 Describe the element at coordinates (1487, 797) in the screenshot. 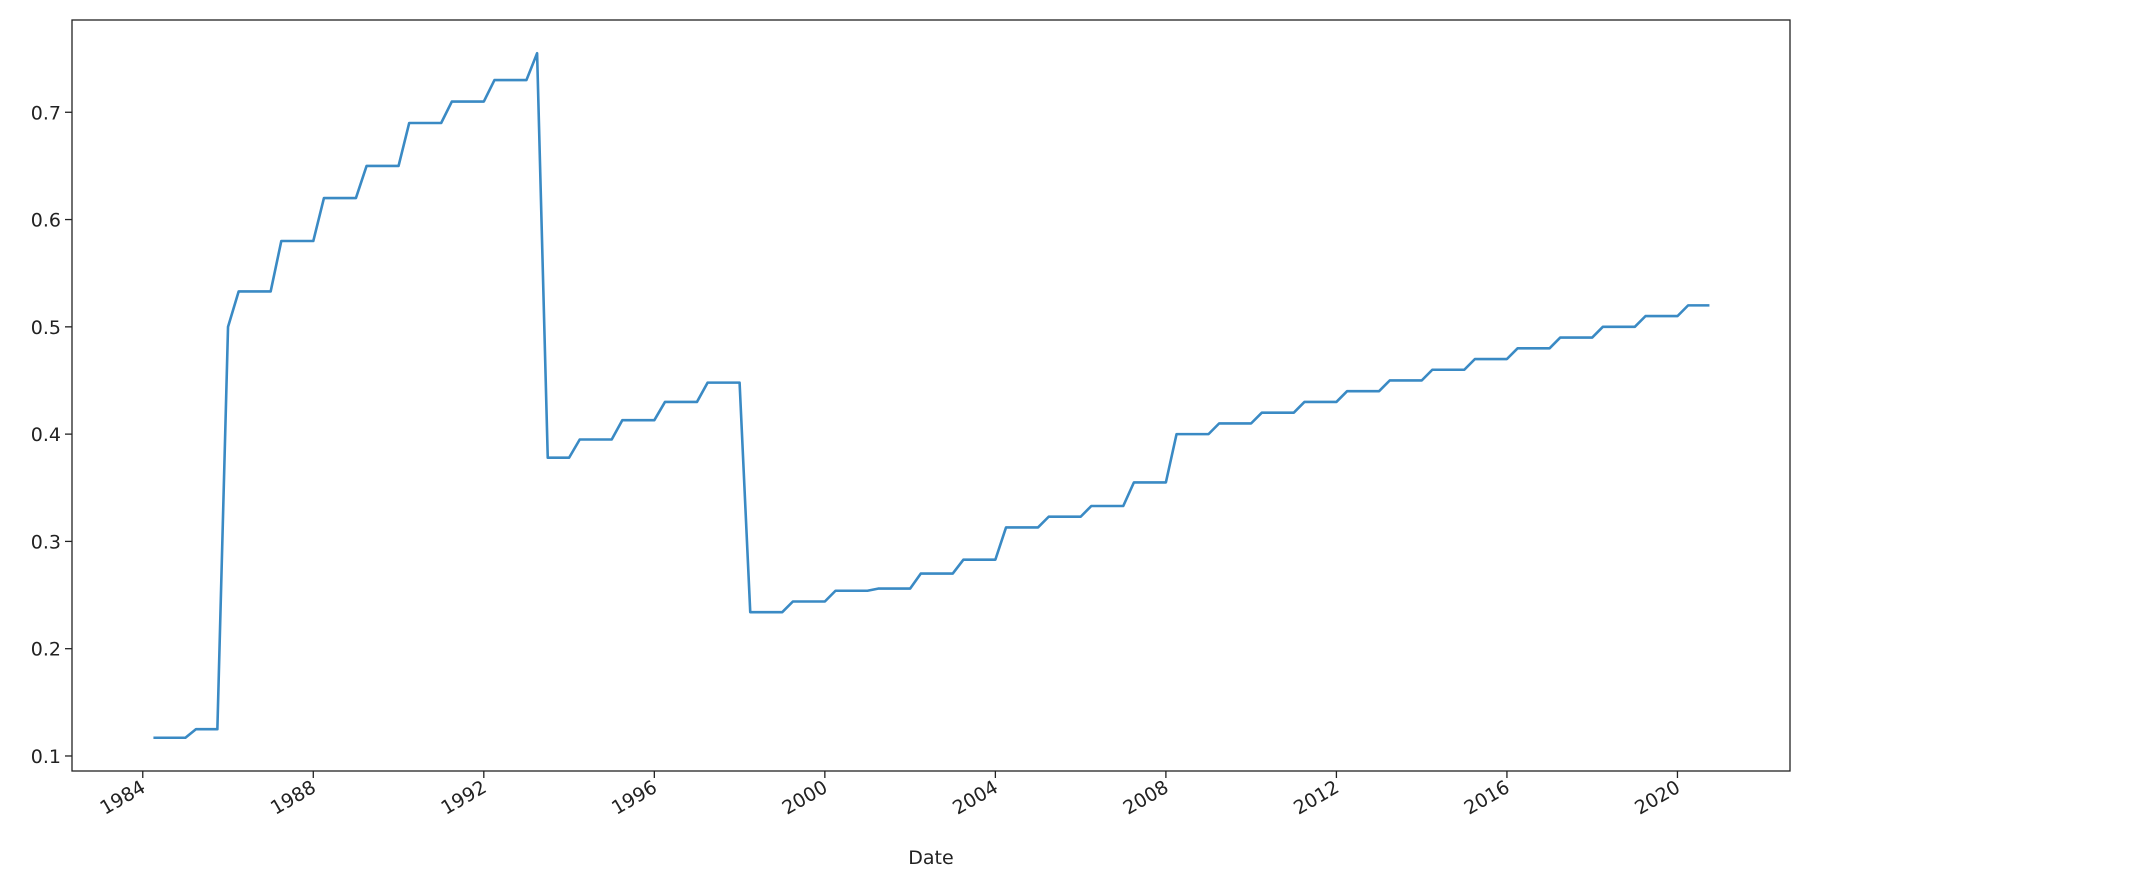

I see `x-tick-label: 2016` at that location.